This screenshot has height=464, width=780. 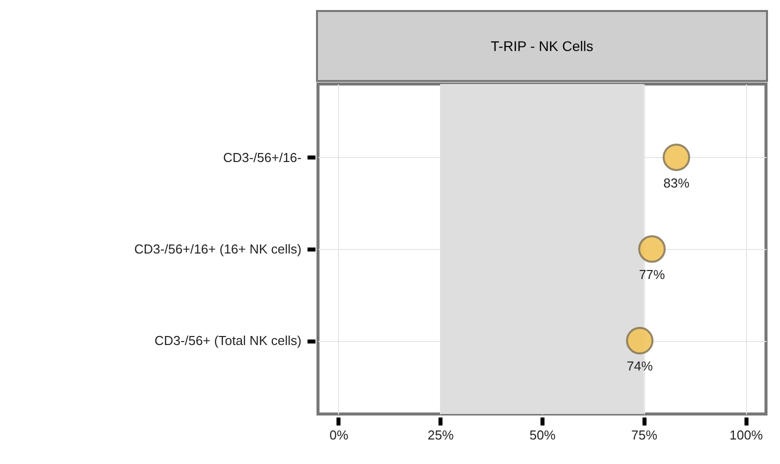 What do you see at coordinates (339, 435) in the screenshot?
I see `x-tick-label: 0%` at bounding box center [339, 435].